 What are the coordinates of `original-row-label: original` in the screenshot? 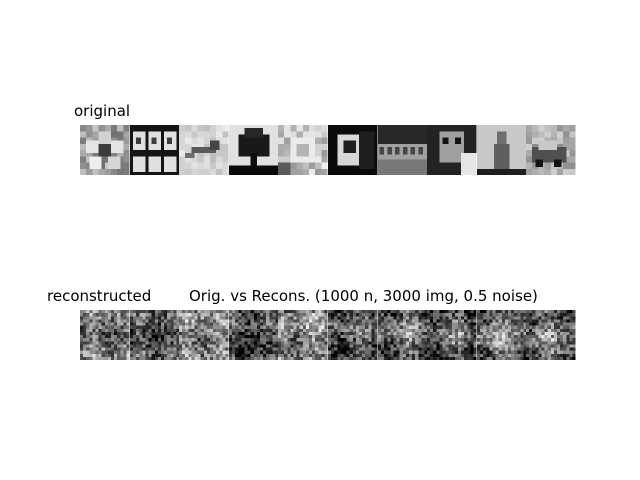 It's located at (102, 111).